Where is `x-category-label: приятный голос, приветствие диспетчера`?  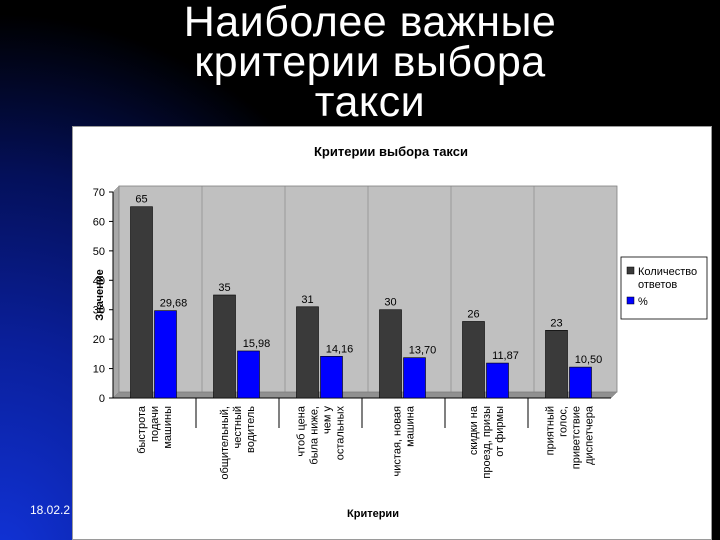 x-category-label: приятный голос, приветствие диспетчера is located at coordinates (570, 437).